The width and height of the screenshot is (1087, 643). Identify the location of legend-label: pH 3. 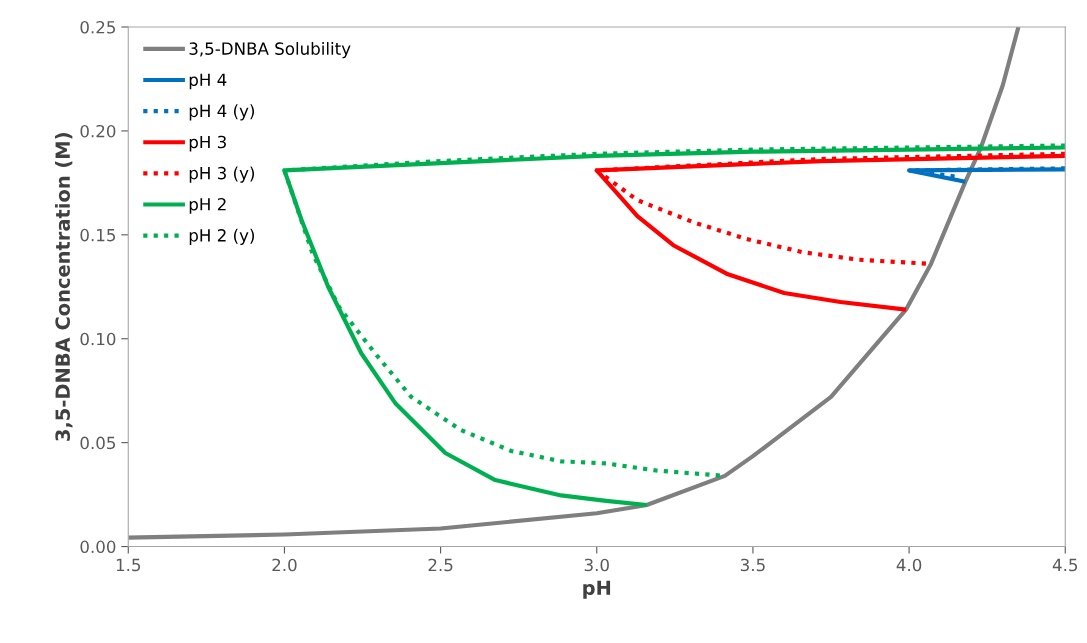
(207, 143).